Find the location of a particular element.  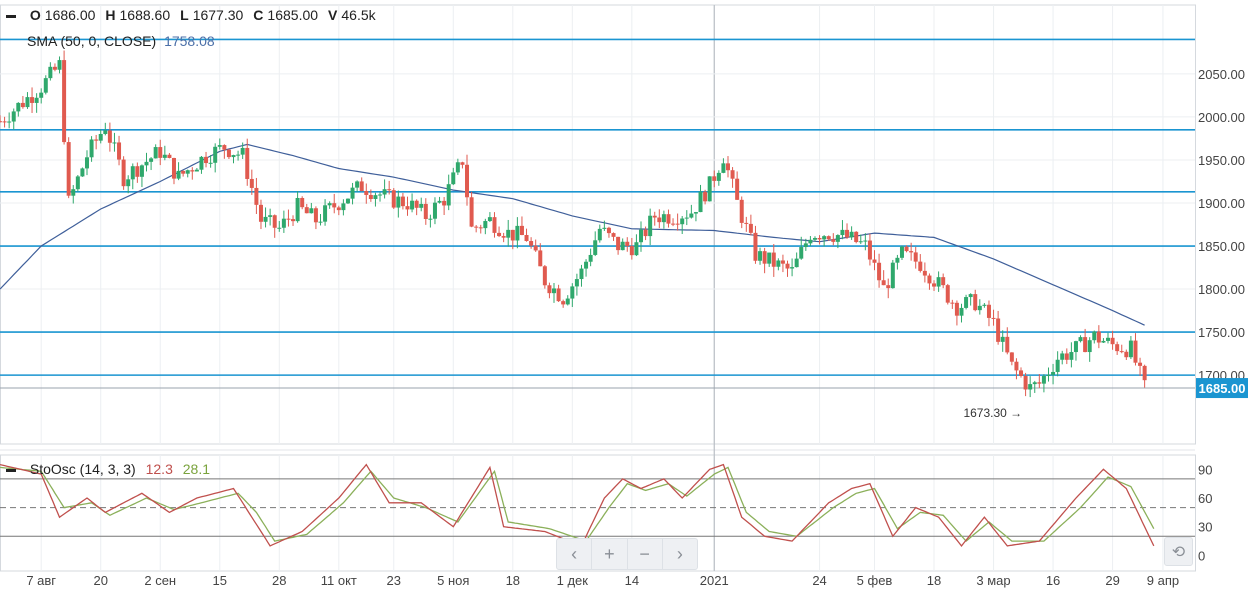

scroll-left-button: ‹ is located at coordinates (575, 554).